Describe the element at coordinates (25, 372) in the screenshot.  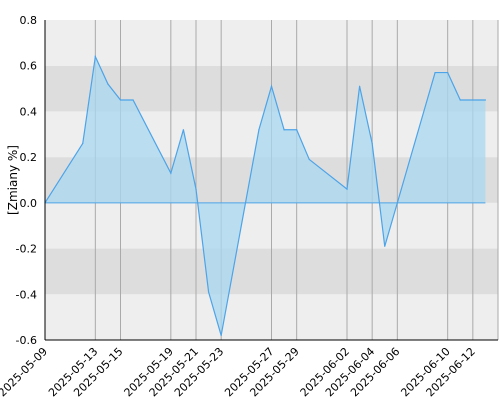
I see `x-tick-label: 2025-05-09` at that location.